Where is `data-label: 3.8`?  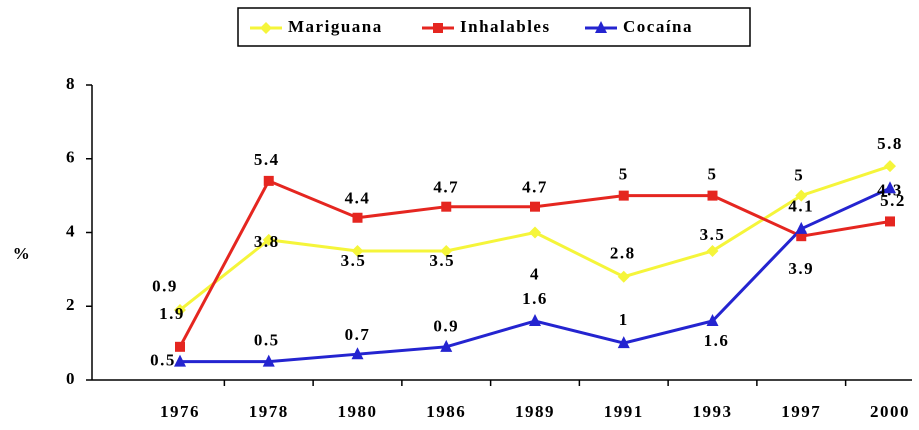
data-label: 3.8 is located at coordinates (267, 241).